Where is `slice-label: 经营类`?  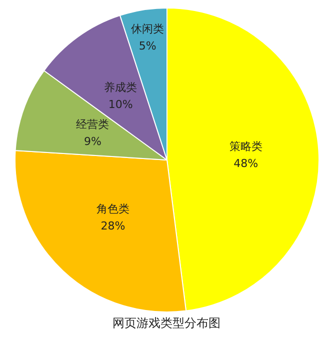 slice-label: 经营类 is located at coordinates (93, 125).